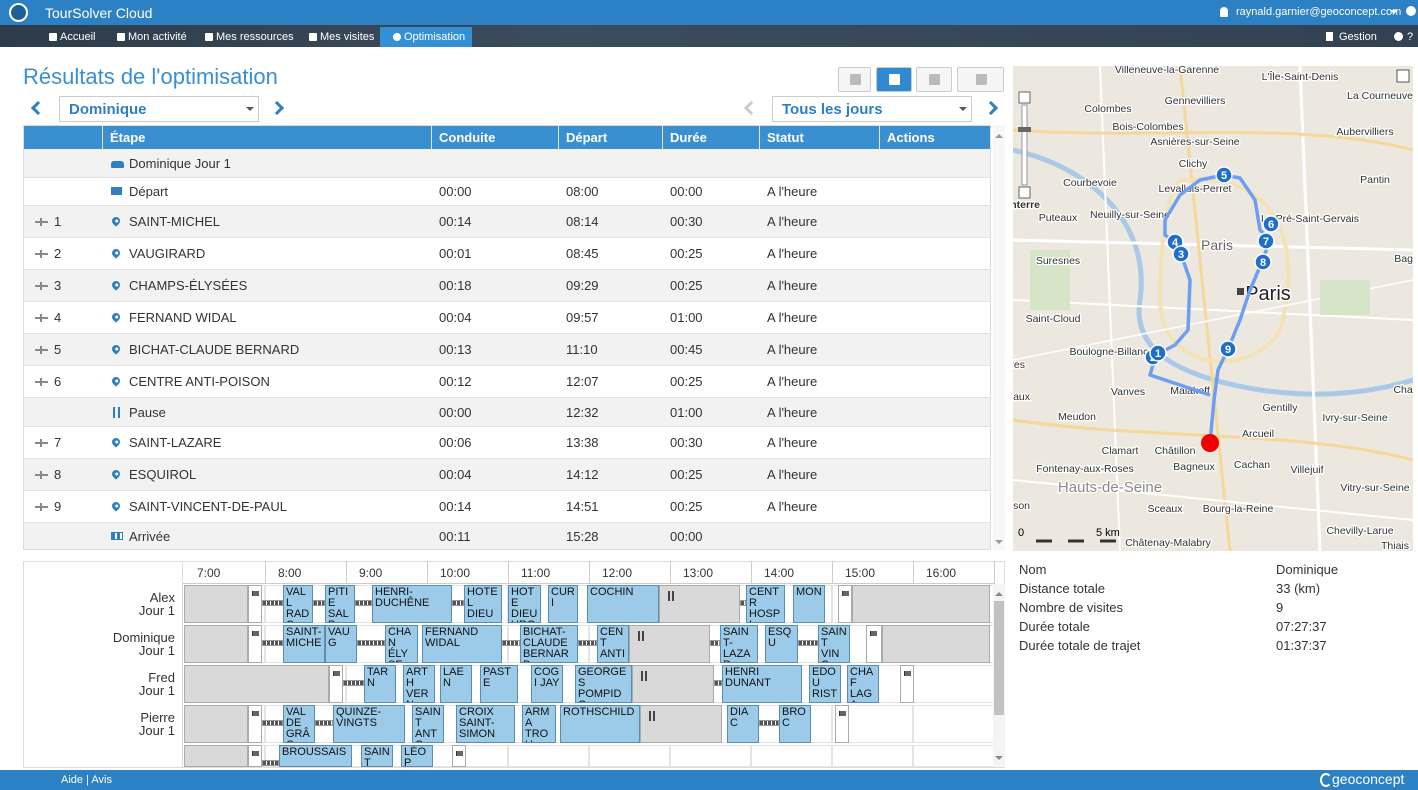  I want to click on map-place-label: Cachan, so click(1252, 465).